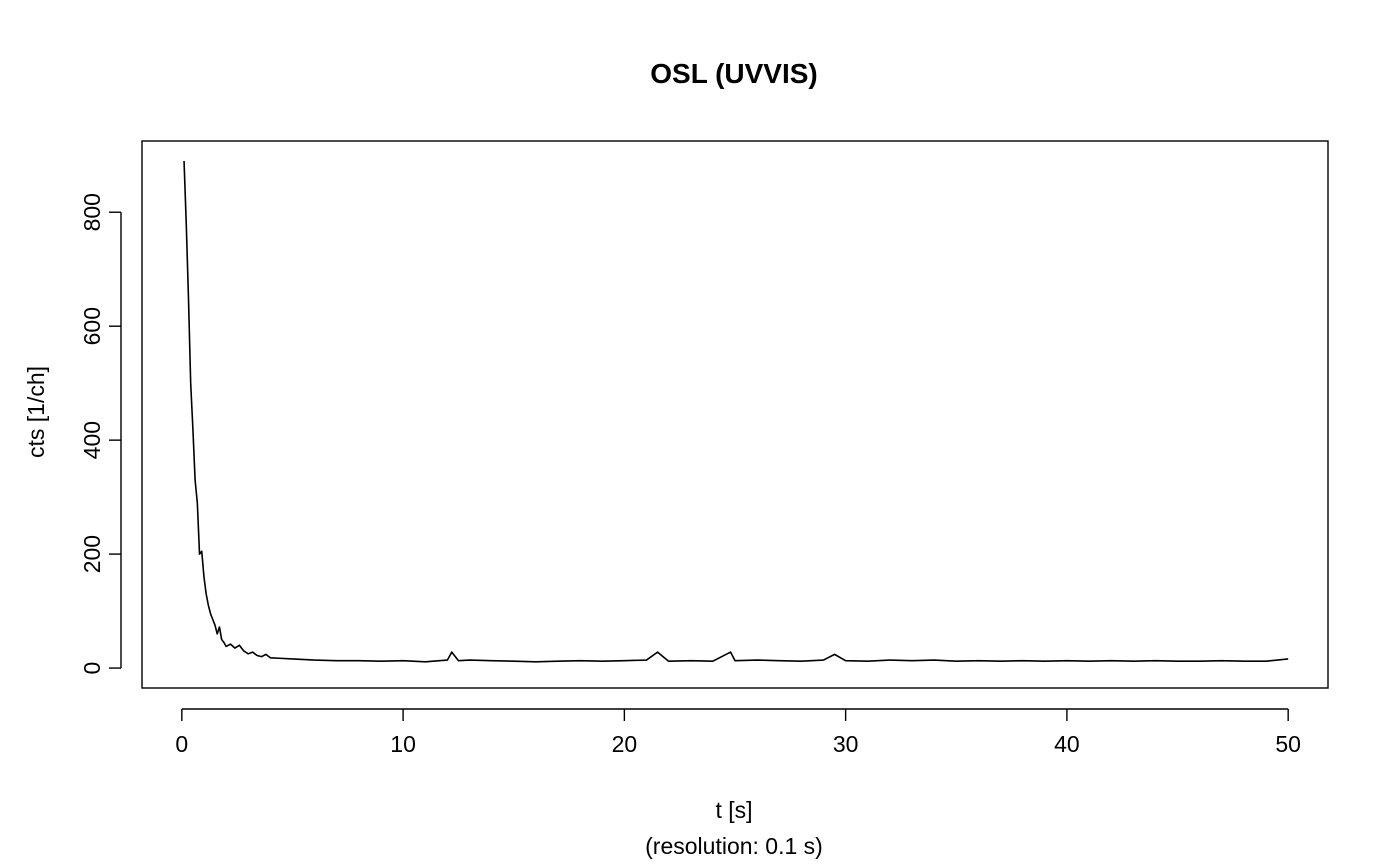 The image size is (1400, 865). What do you see at coordinates (738, 732) in the screenshot?
I see `x-axis: 0 10 20 30 40 50` at bounding box center [738, 732].